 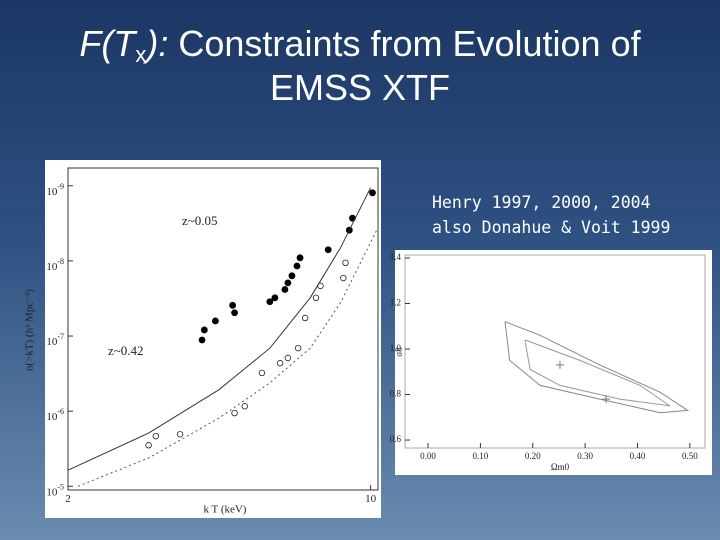 I want to click on series-label: z~0.42, so click(x=126, y=350).